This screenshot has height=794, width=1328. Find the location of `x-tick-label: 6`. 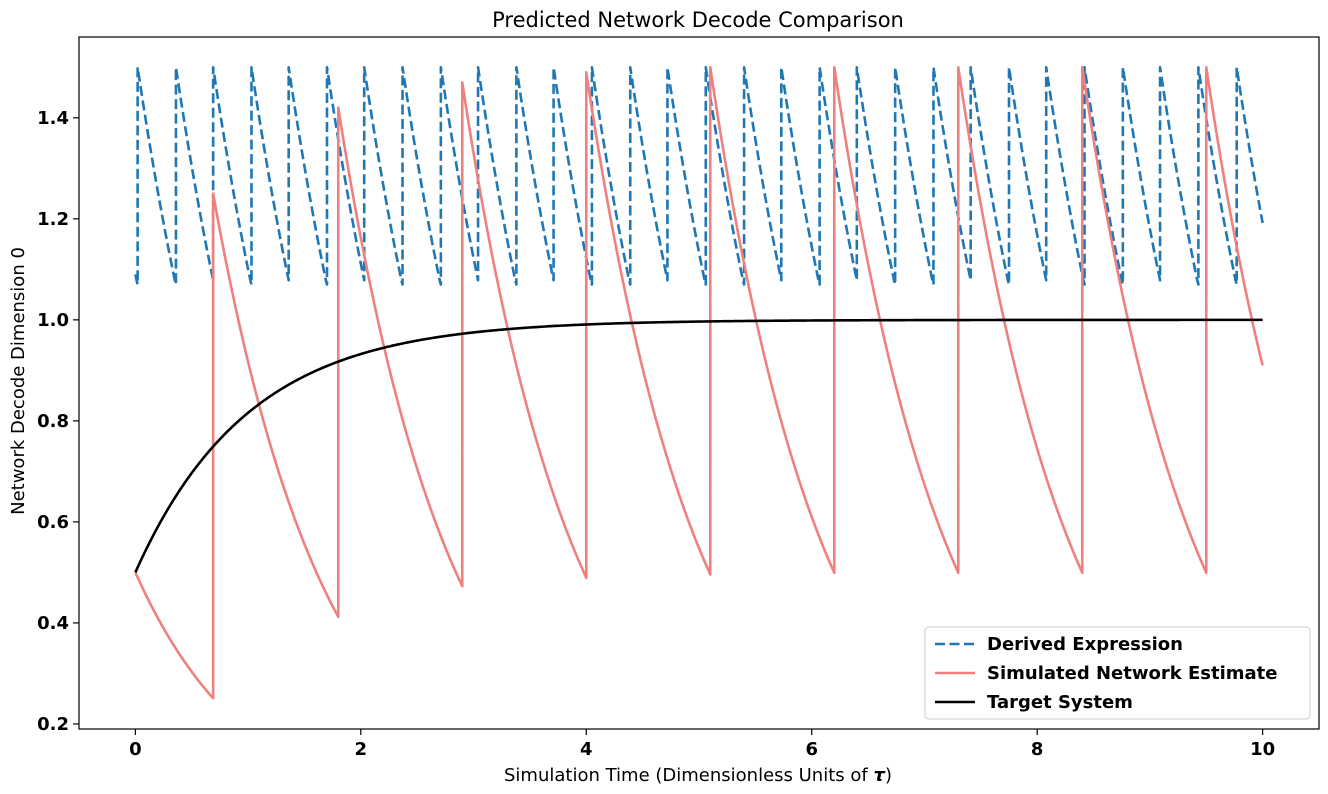

x-tick-label: 6 is located at coordinates (811, 749).